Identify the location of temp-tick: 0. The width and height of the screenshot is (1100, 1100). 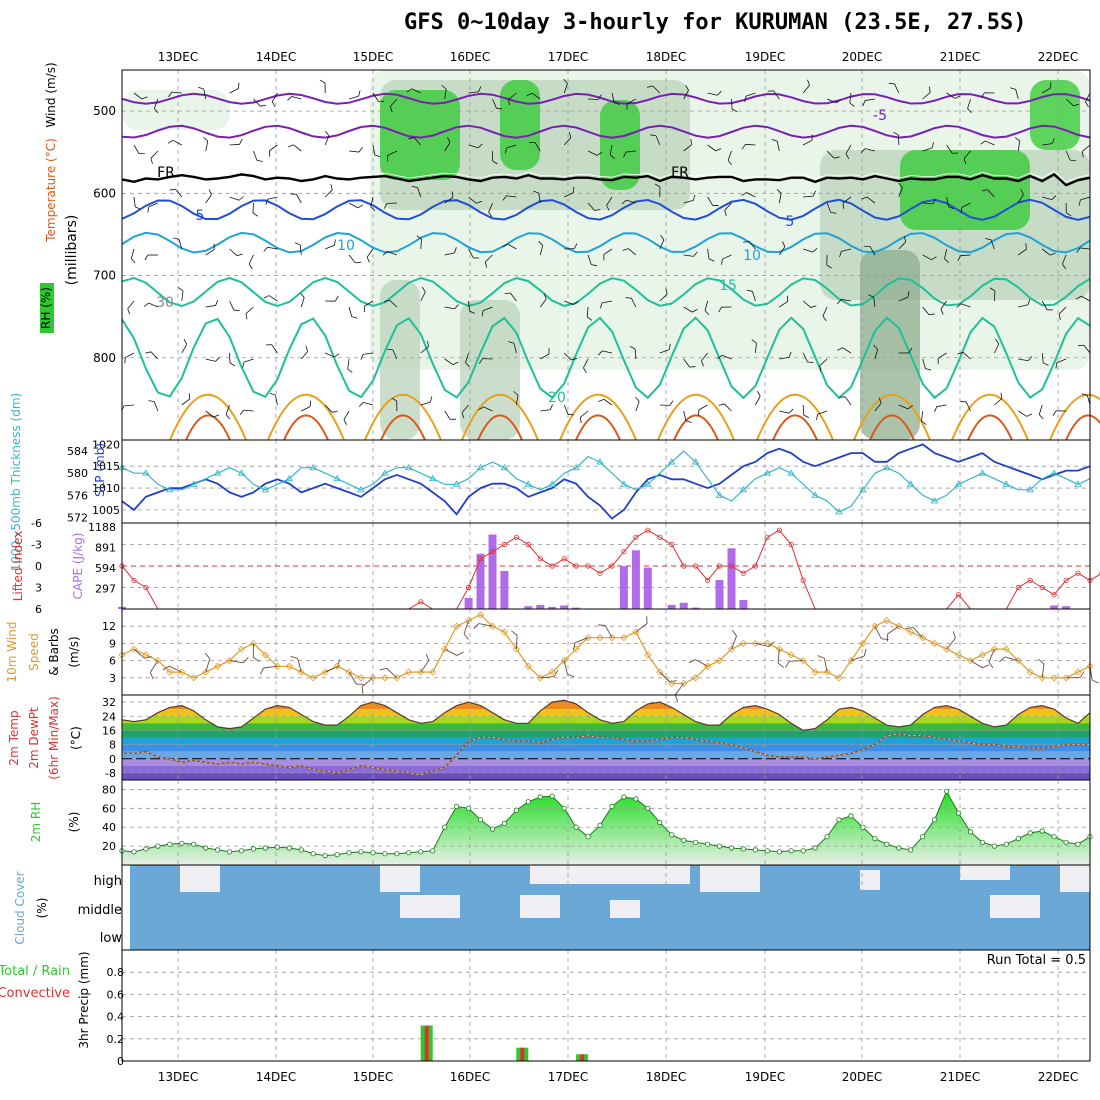
(112, 759).